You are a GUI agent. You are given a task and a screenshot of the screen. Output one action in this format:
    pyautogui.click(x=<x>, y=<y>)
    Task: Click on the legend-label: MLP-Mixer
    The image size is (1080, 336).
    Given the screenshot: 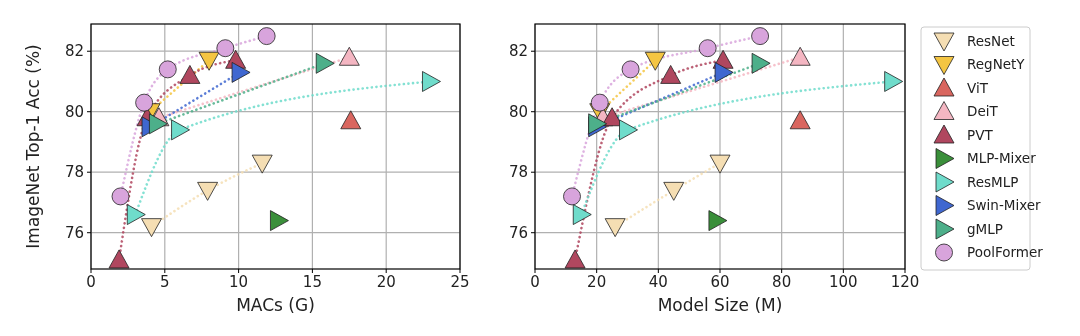 What is the action you would take?
    pyautogui.click(x=1002, y=158)
    